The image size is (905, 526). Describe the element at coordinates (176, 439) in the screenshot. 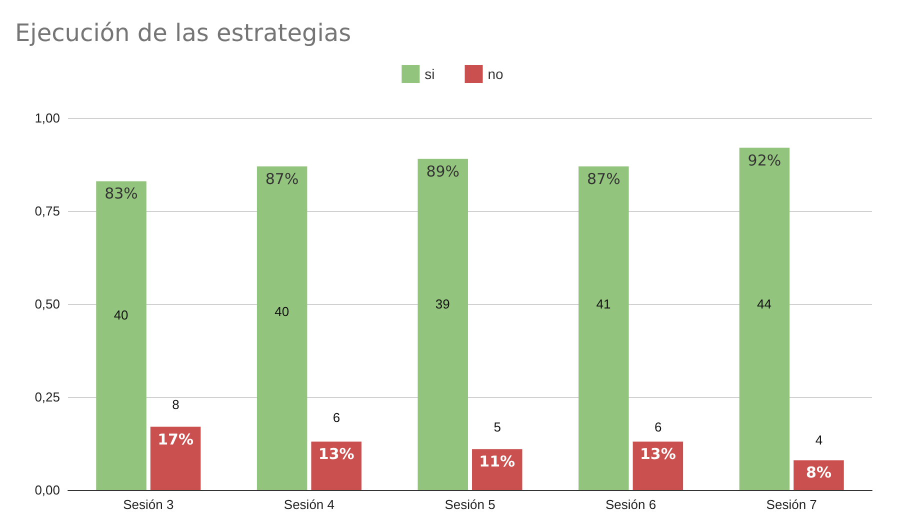

I see `data-label: 17%` at that location.